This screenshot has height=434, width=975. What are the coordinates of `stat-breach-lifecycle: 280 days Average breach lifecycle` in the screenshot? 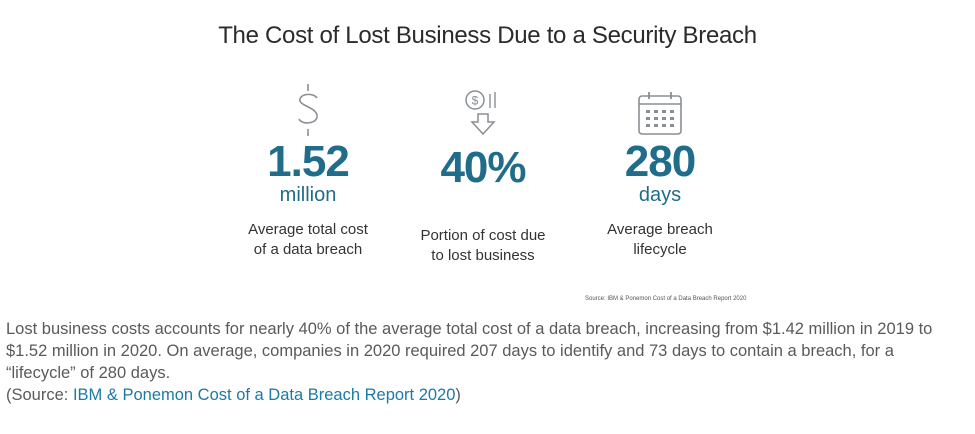 It's located at (660, 170).